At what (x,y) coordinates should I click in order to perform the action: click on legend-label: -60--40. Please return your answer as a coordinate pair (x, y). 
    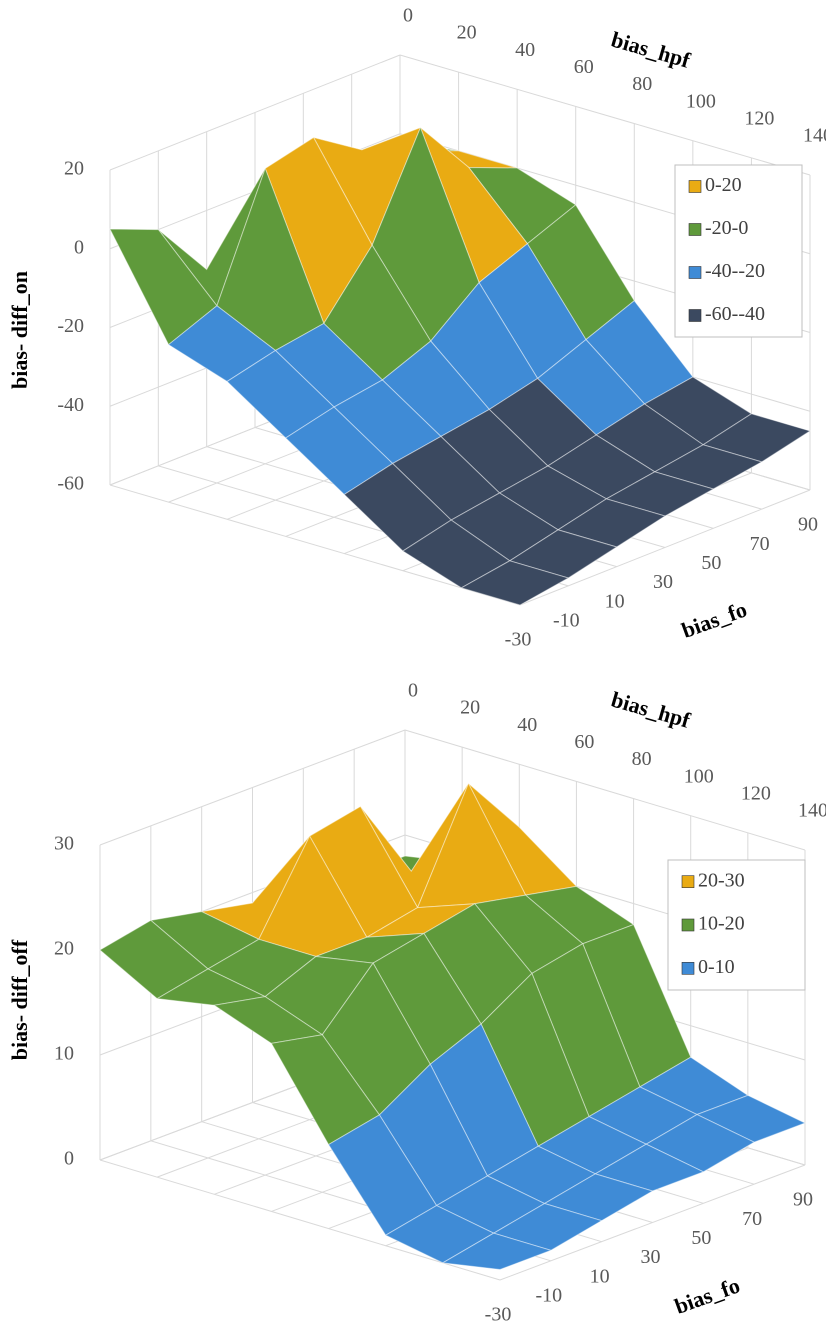
    Looking at the image, I should click on (735, 314).